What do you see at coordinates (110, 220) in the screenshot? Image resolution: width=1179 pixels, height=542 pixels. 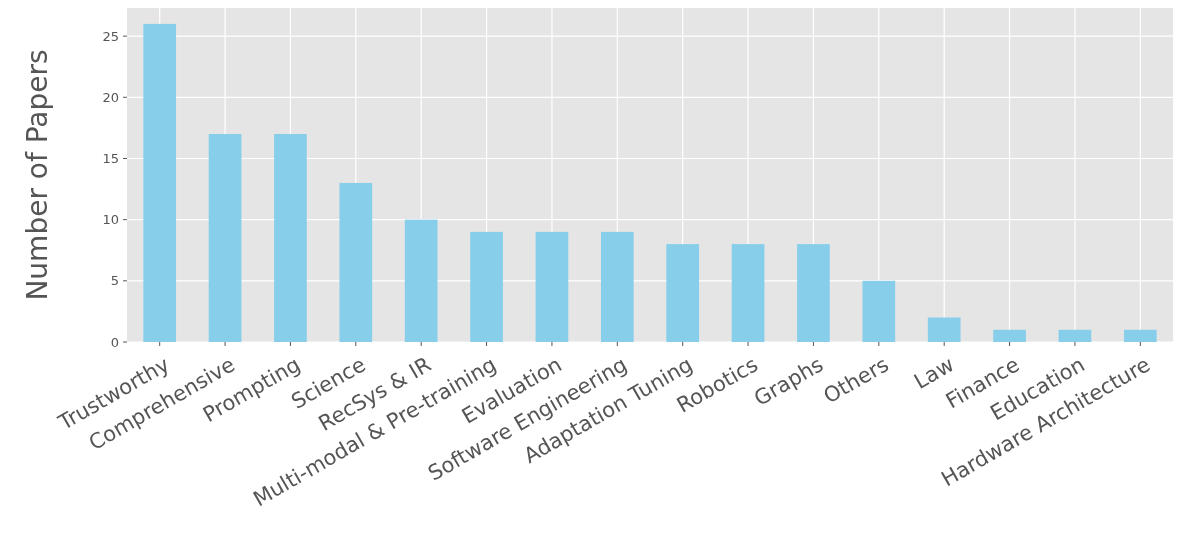 I see `y-tick-label: 10` at bounding box center [110, 220].